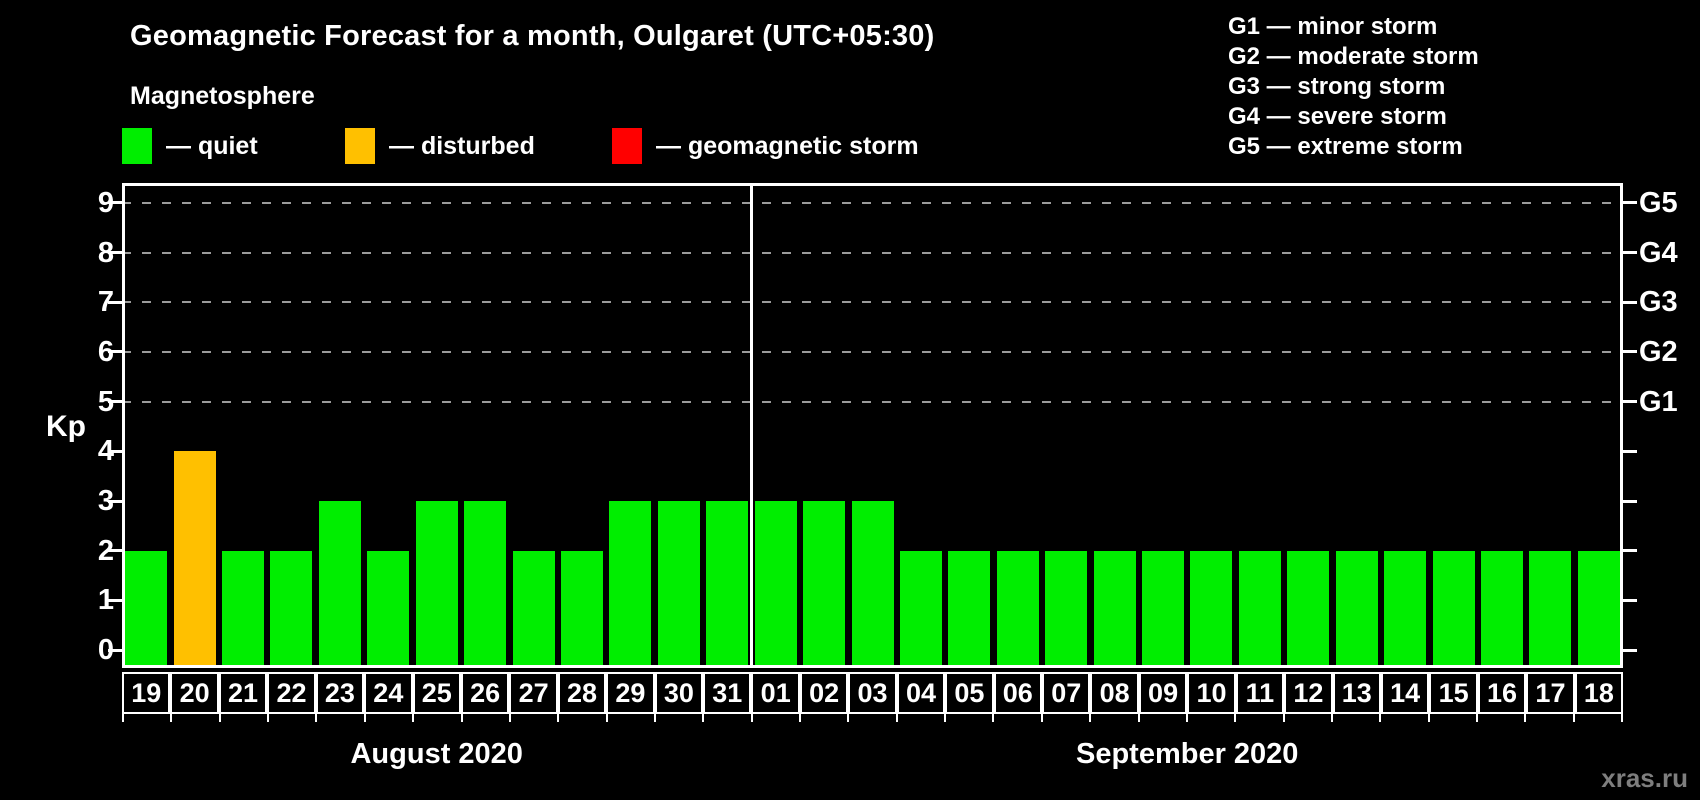 The height and width of the screenshot is (800, 1700). What do you see at coordinates (1453, 693) in the screenshot?
I see `day-label: 15` at bounding box center [1453, 693].